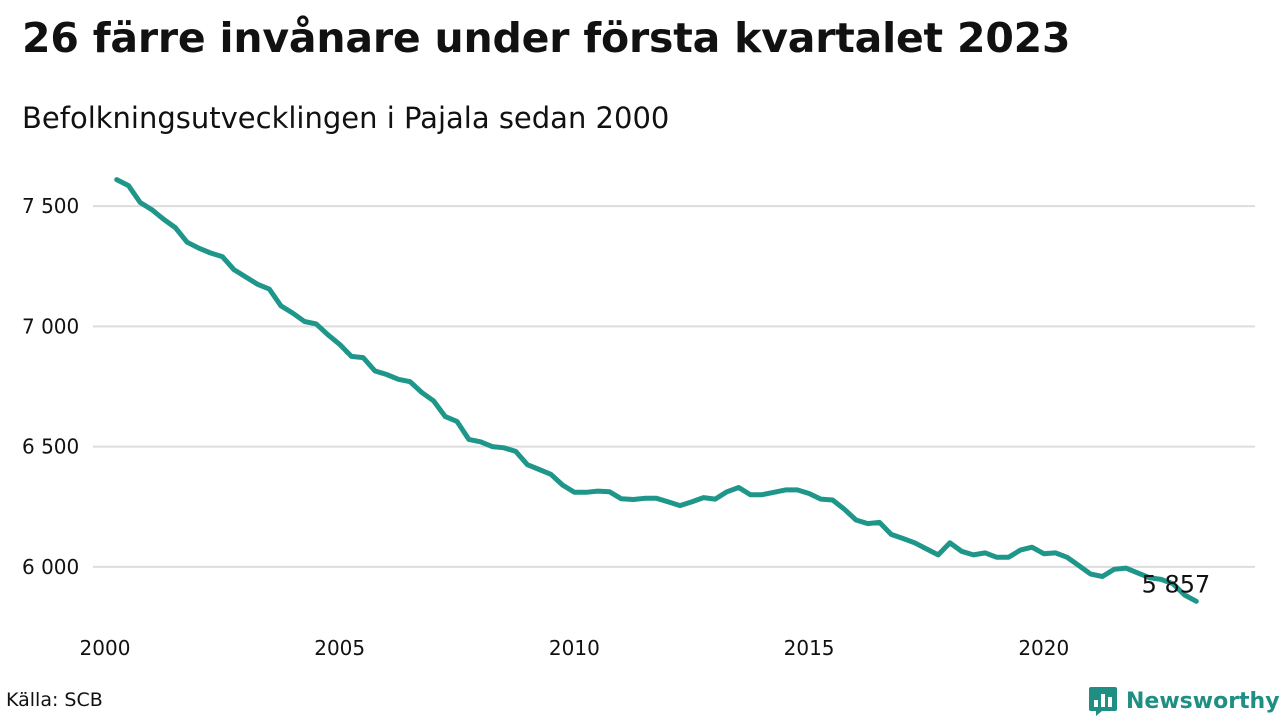  Describe the element at coordinates (54, 700) in the screenshot. I see `source-note: Källa: SCB` at that location.